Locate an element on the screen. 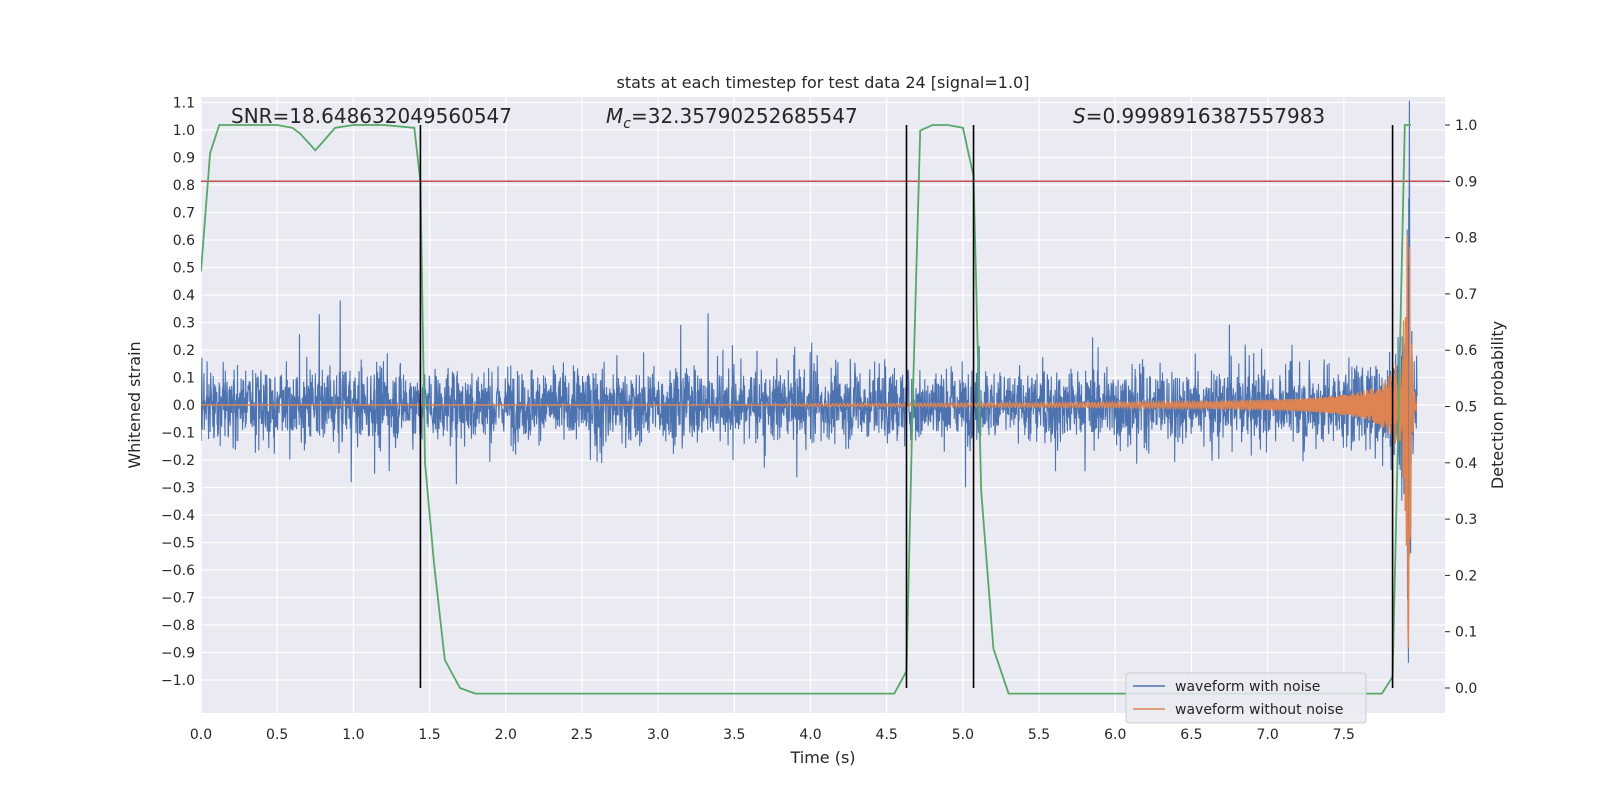  legend-label-clean: waveform without noise is located at coordinates (1259, 710).